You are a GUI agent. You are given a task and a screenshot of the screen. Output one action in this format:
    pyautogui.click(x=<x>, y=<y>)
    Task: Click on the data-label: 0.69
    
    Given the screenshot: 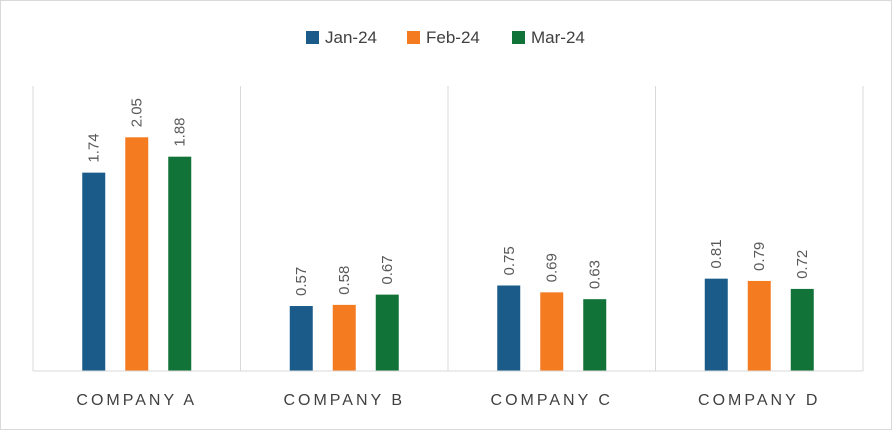 What is the action you would take?
    pyautogui.click(x=552, y=267)
    